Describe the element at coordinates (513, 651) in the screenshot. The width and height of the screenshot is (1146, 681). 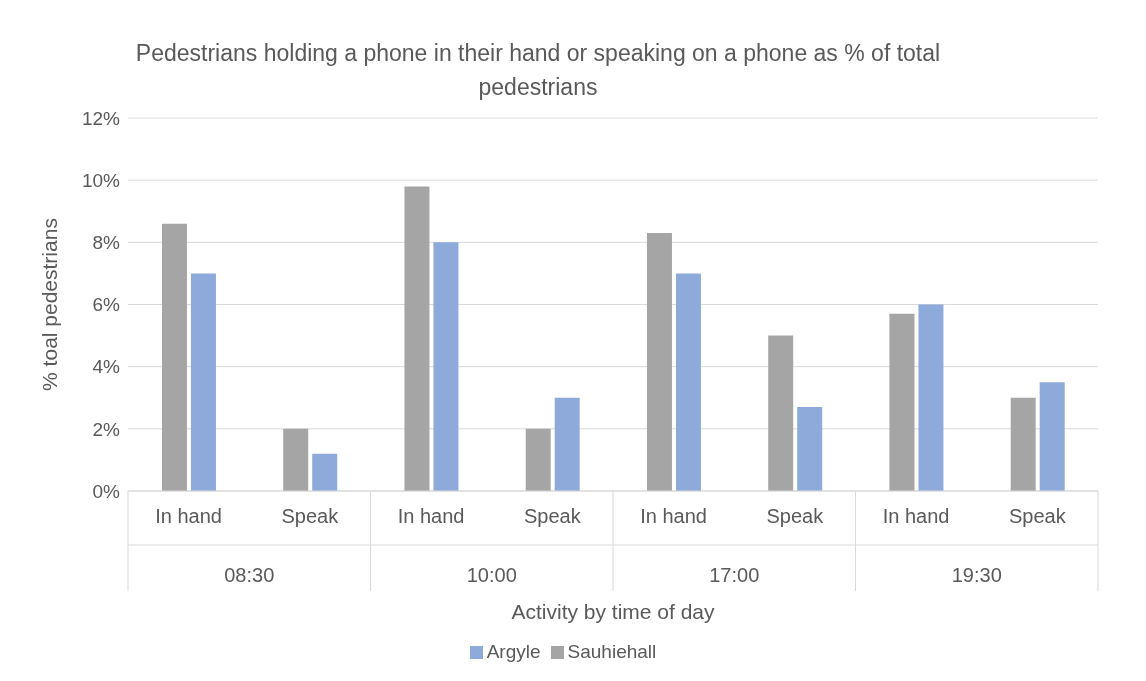
I see `legend-label: Argyle` at that location.